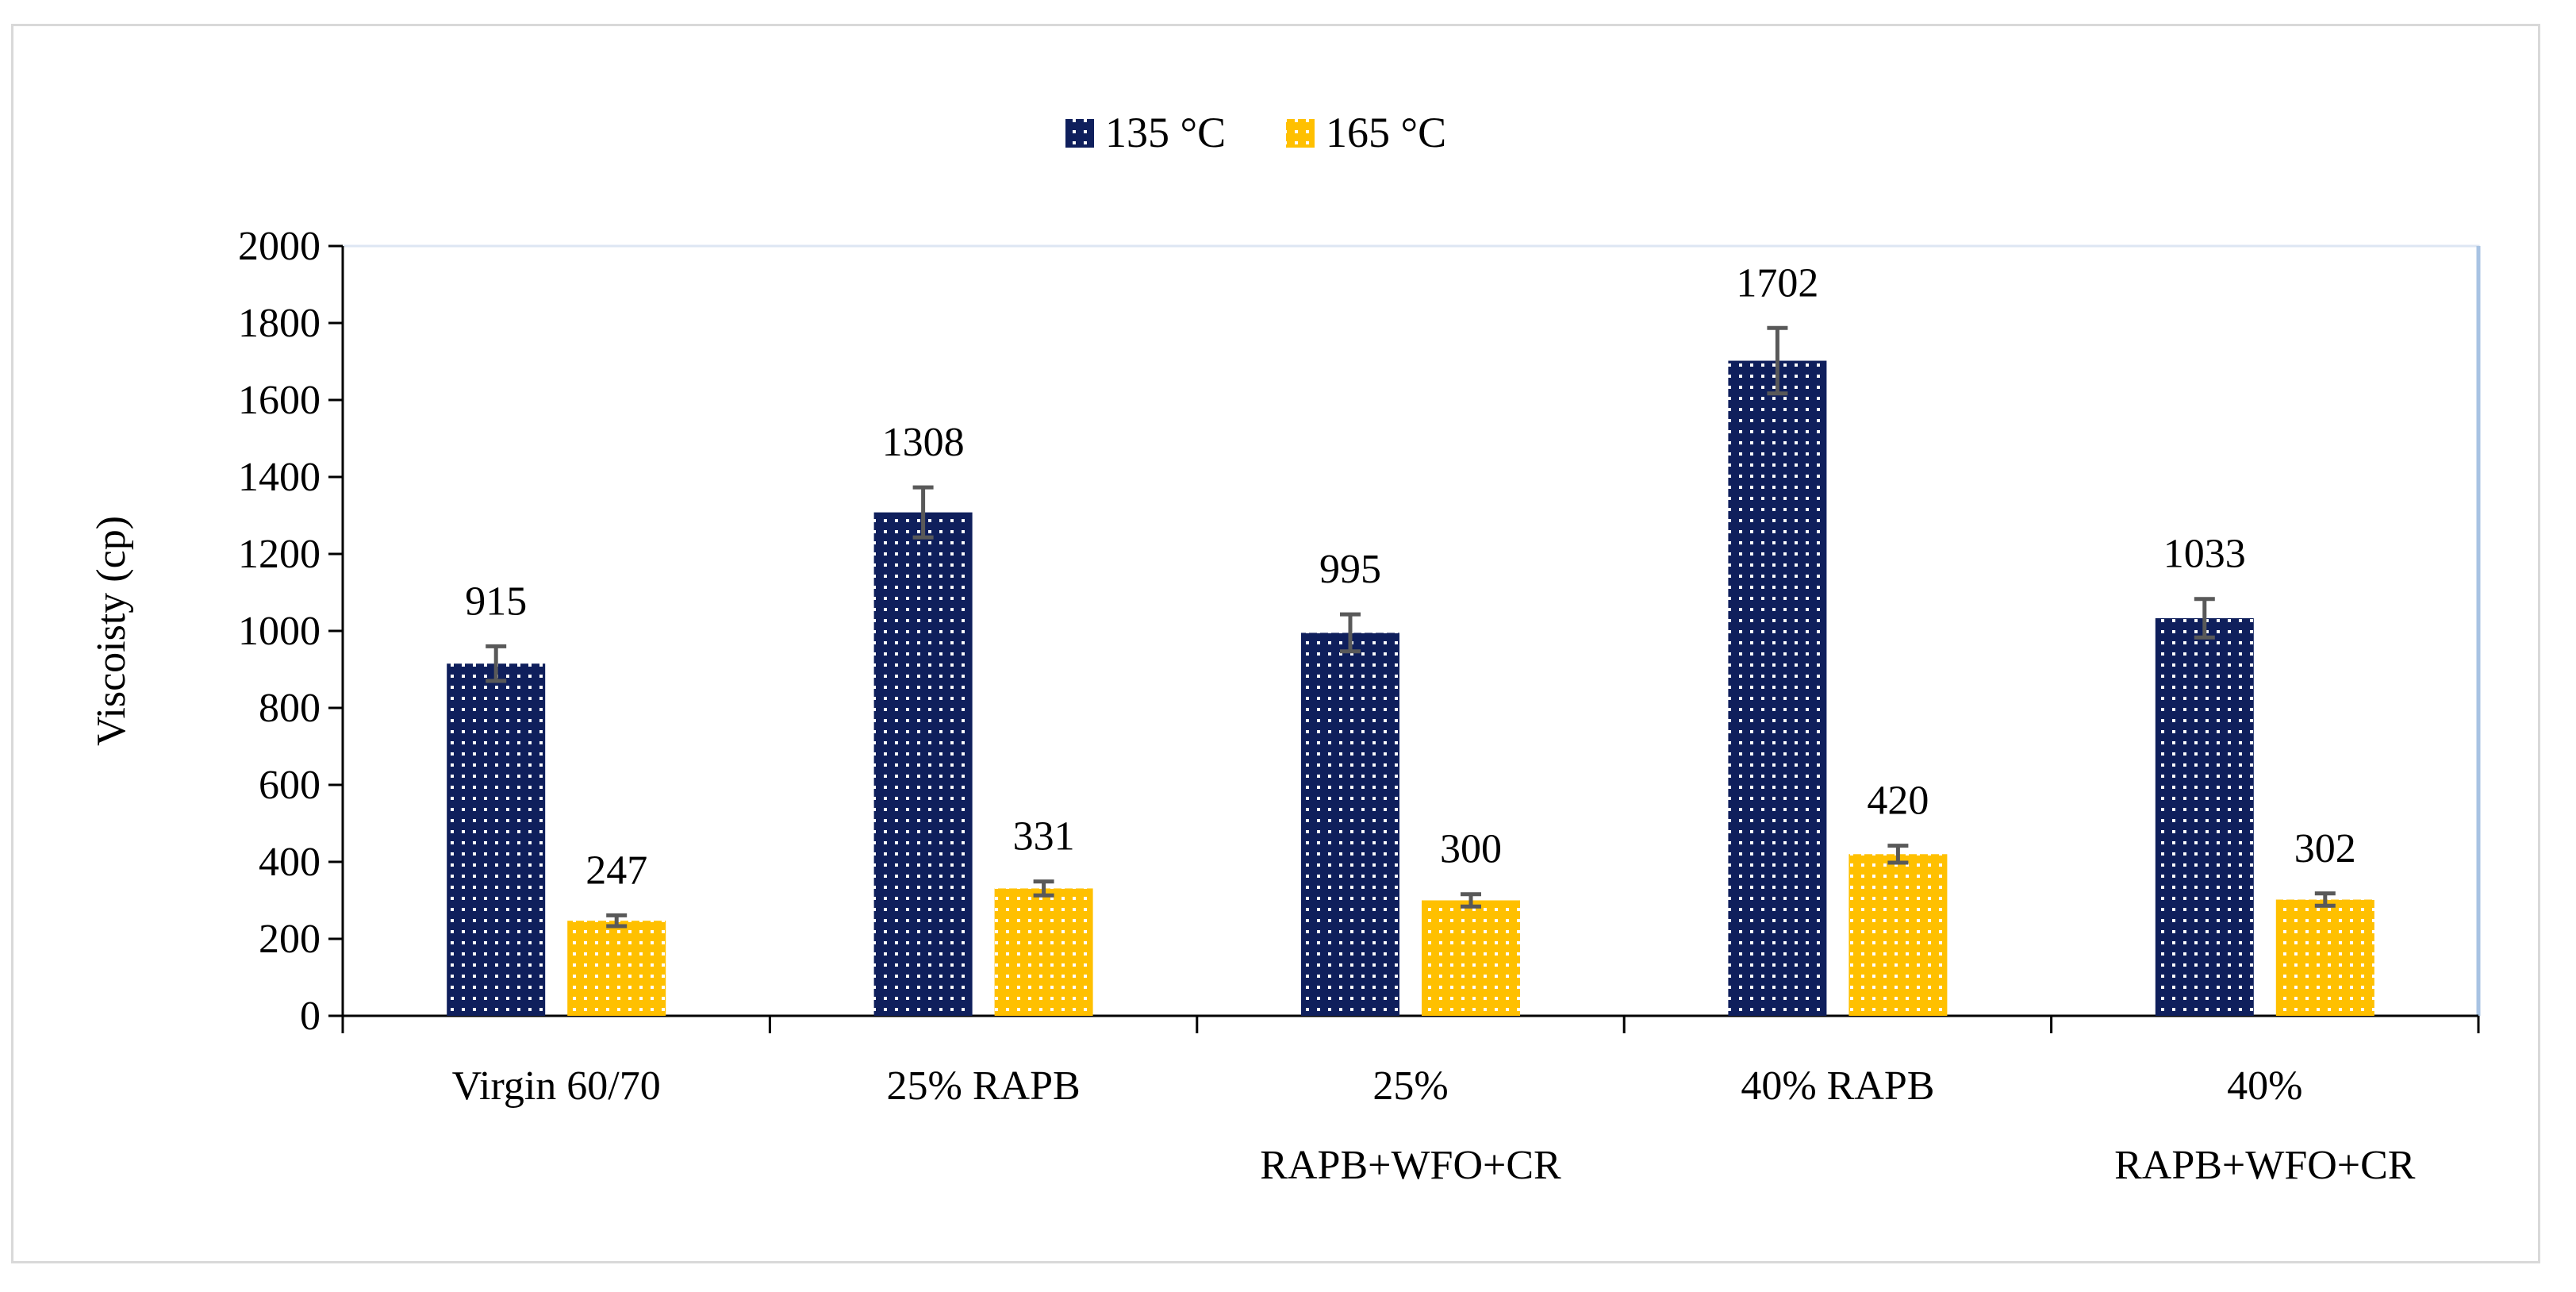 Image resolution: width=2576 pixels, height=1292 pixels. What do you see at coordinates (290, 708) in the screenshot?
I see `y-tick-label: 800` at bounding box center [290, 708].